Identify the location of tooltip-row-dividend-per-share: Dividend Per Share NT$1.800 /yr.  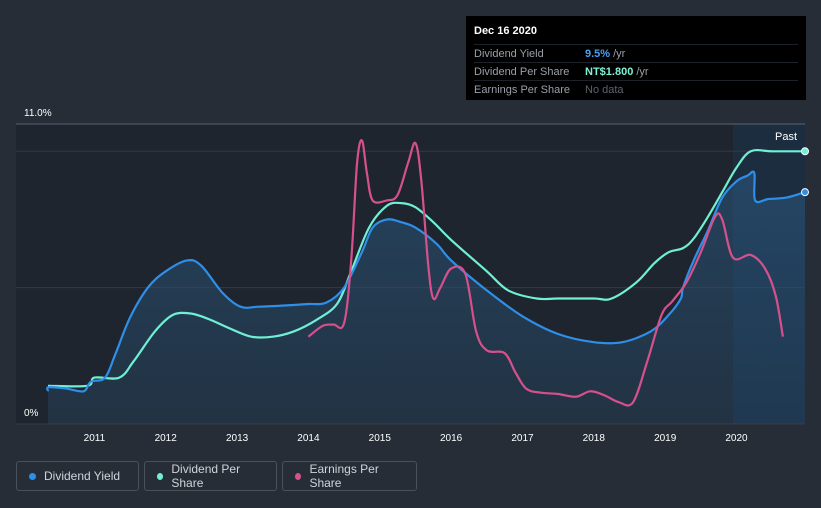
(636, 71).